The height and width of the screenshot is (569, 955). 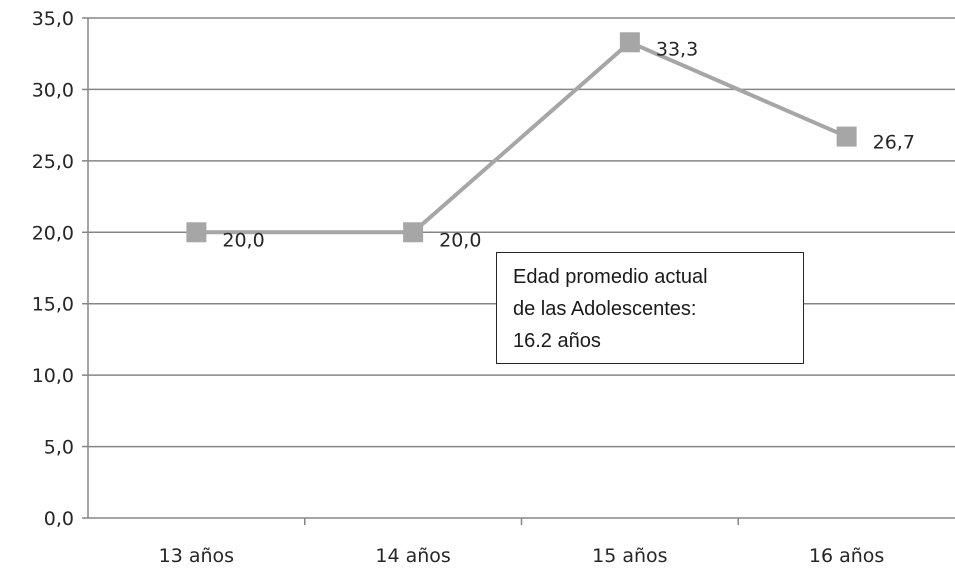 What do you see at coordinates (196, 556) in the screenshot?
I see `x-tick-label: 13 años` at bounding box center [196, 556].